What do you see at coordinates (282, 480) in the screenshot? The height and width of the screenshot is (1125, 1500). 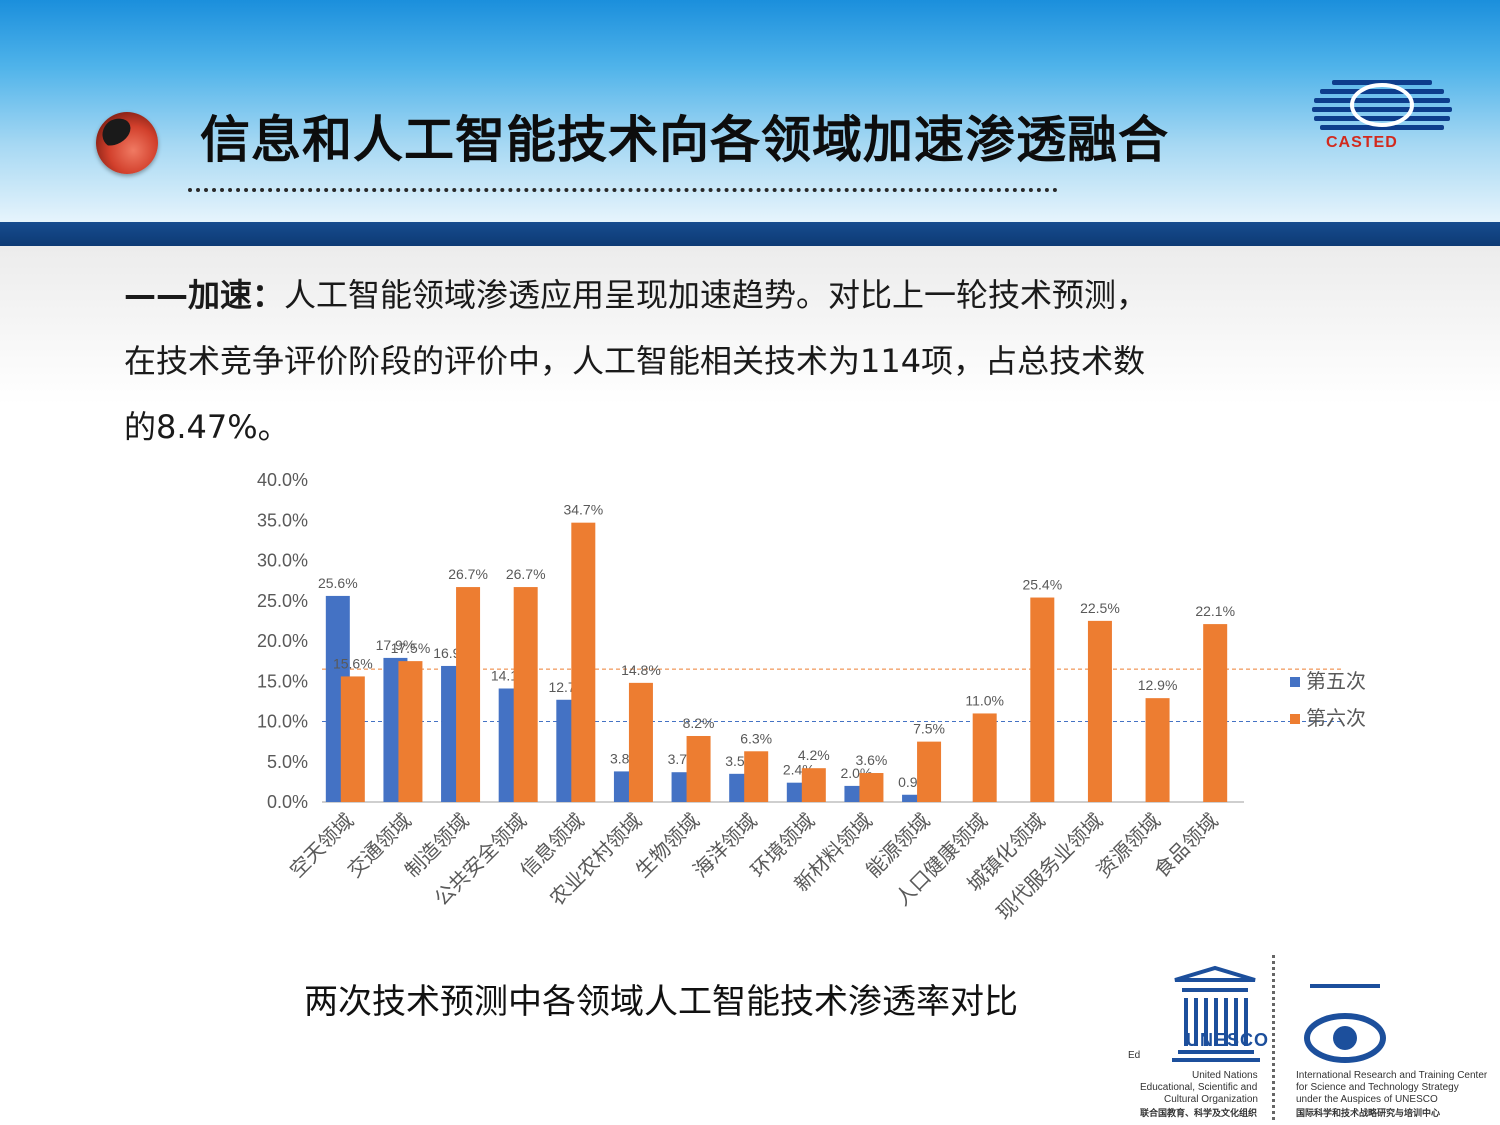 I see `y-tick-label: 40.0%` at bounding box center [282, 480].